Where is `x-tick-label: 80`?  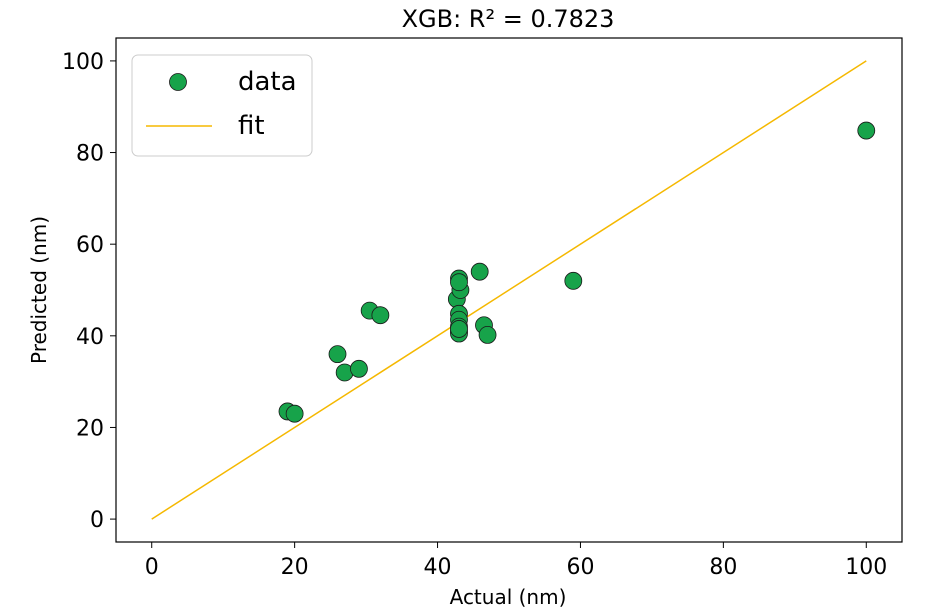
x-tick-label: 80 is located at coordinates (723, 567).